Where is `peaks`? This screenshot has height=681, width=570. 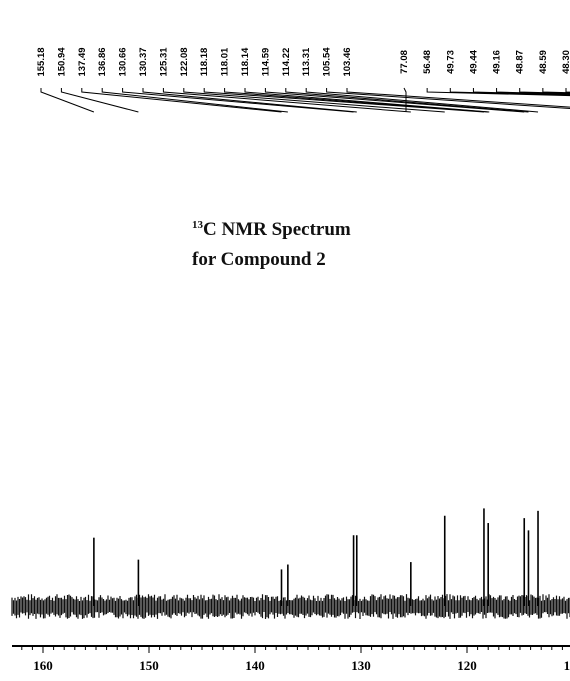 peaks is located at coordinates (316, 557).